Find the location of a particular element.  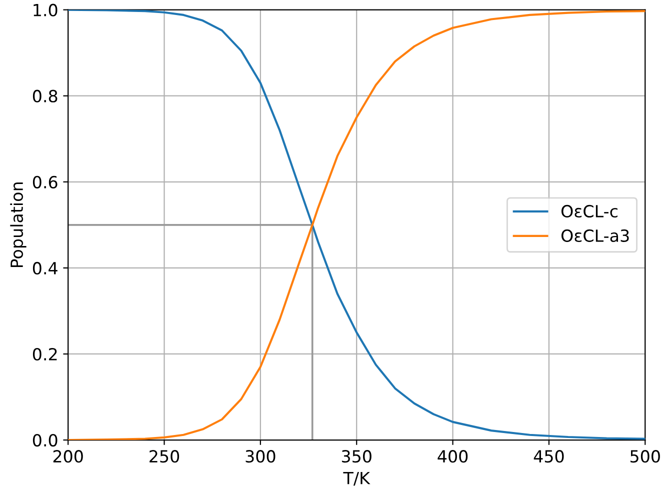

x-tick-label: 200 is located at coordinates (68, 456).